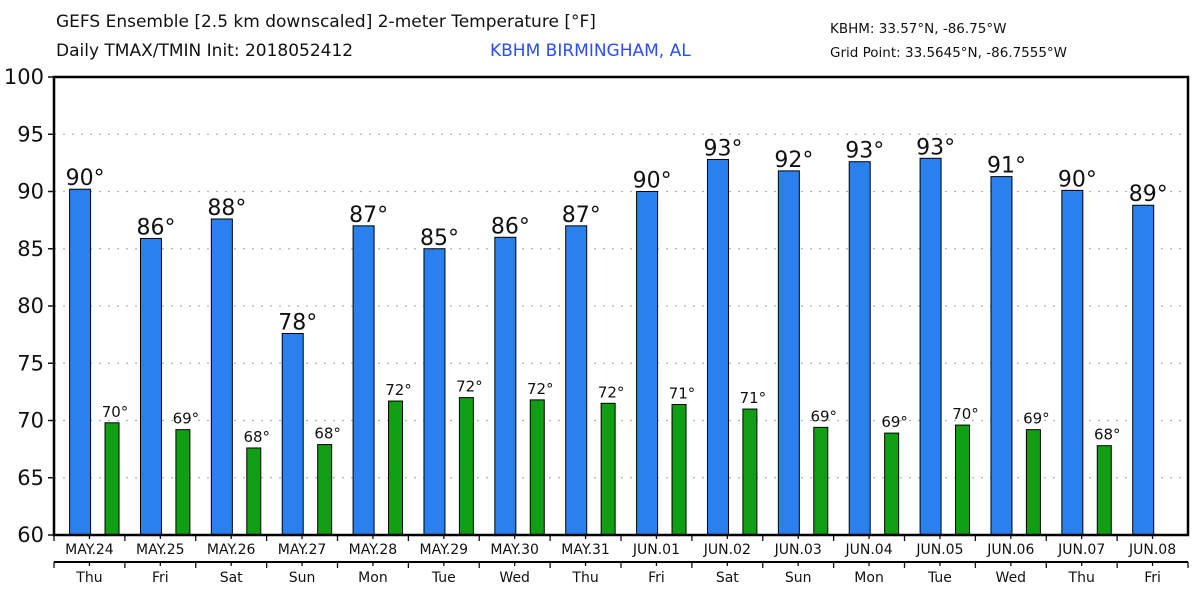 The width and height of the screenshot is (1200, 600). Describe the element at coordinates (793, 160) in the screenshot. I see `tmax-label: 92°` at that location.